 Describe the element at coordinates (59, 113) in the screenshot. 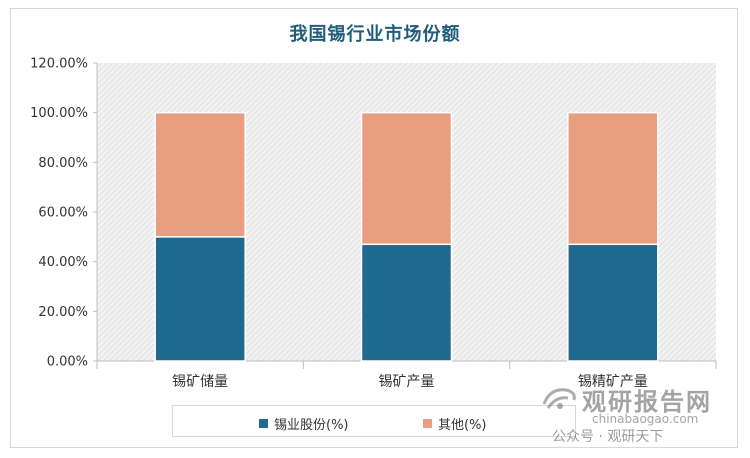

I see `y-tick-label: 100.00%` at that location.